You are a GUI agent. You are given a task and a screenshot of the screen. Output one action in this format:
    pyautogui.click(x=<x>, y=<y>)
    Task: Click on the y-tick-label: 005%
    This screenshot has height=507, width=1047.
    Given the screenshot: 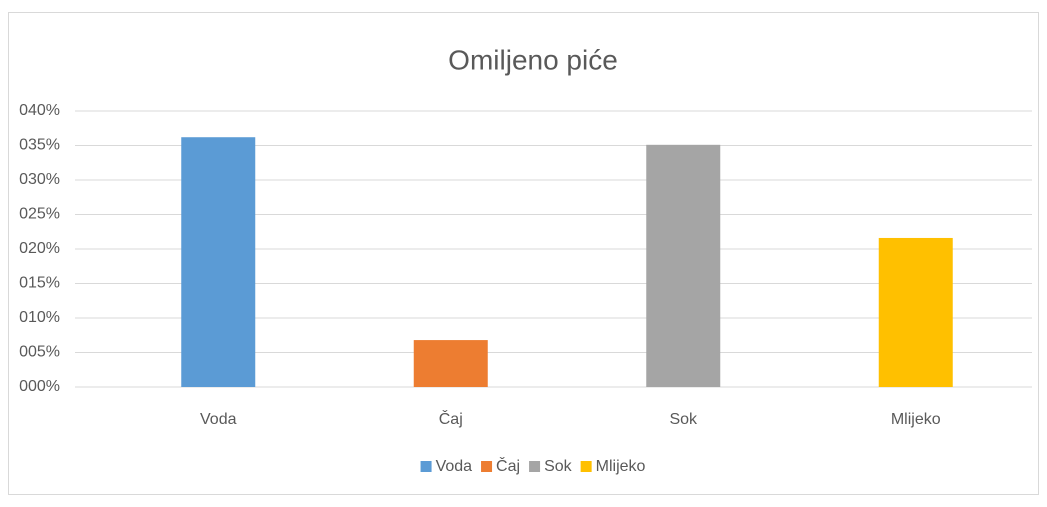 What is the action you would take?
    pyautogui.click(x=39, y=352)
    